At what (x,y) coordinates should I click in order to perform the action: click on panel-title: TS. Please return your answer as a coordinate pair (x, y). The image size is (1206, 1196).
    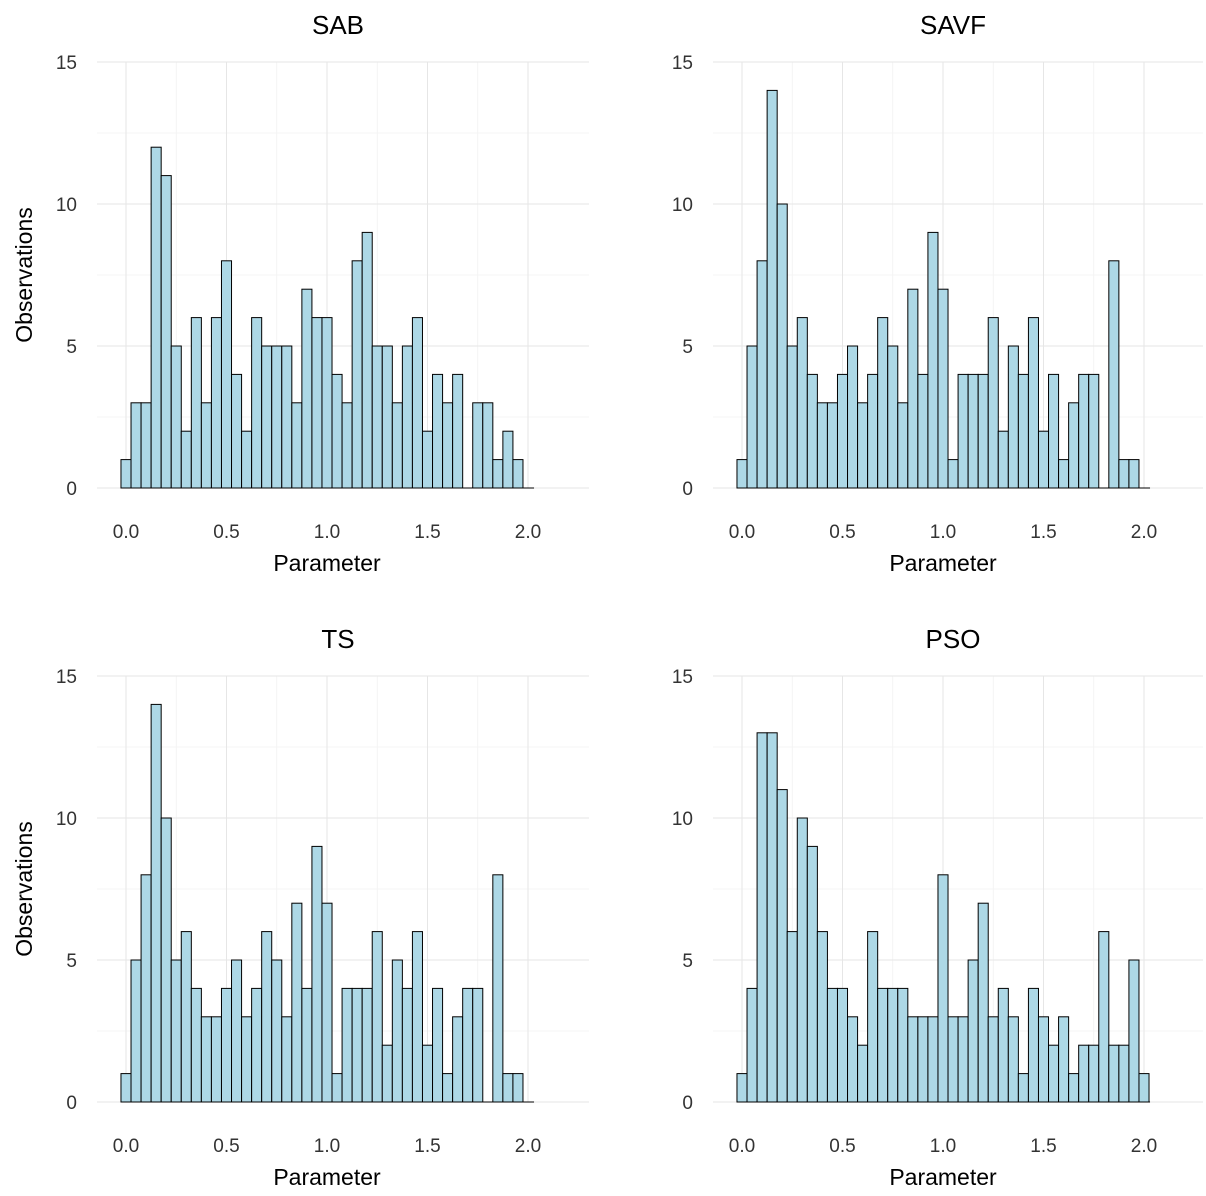
    Looking at the image, I should click on (337, 639).